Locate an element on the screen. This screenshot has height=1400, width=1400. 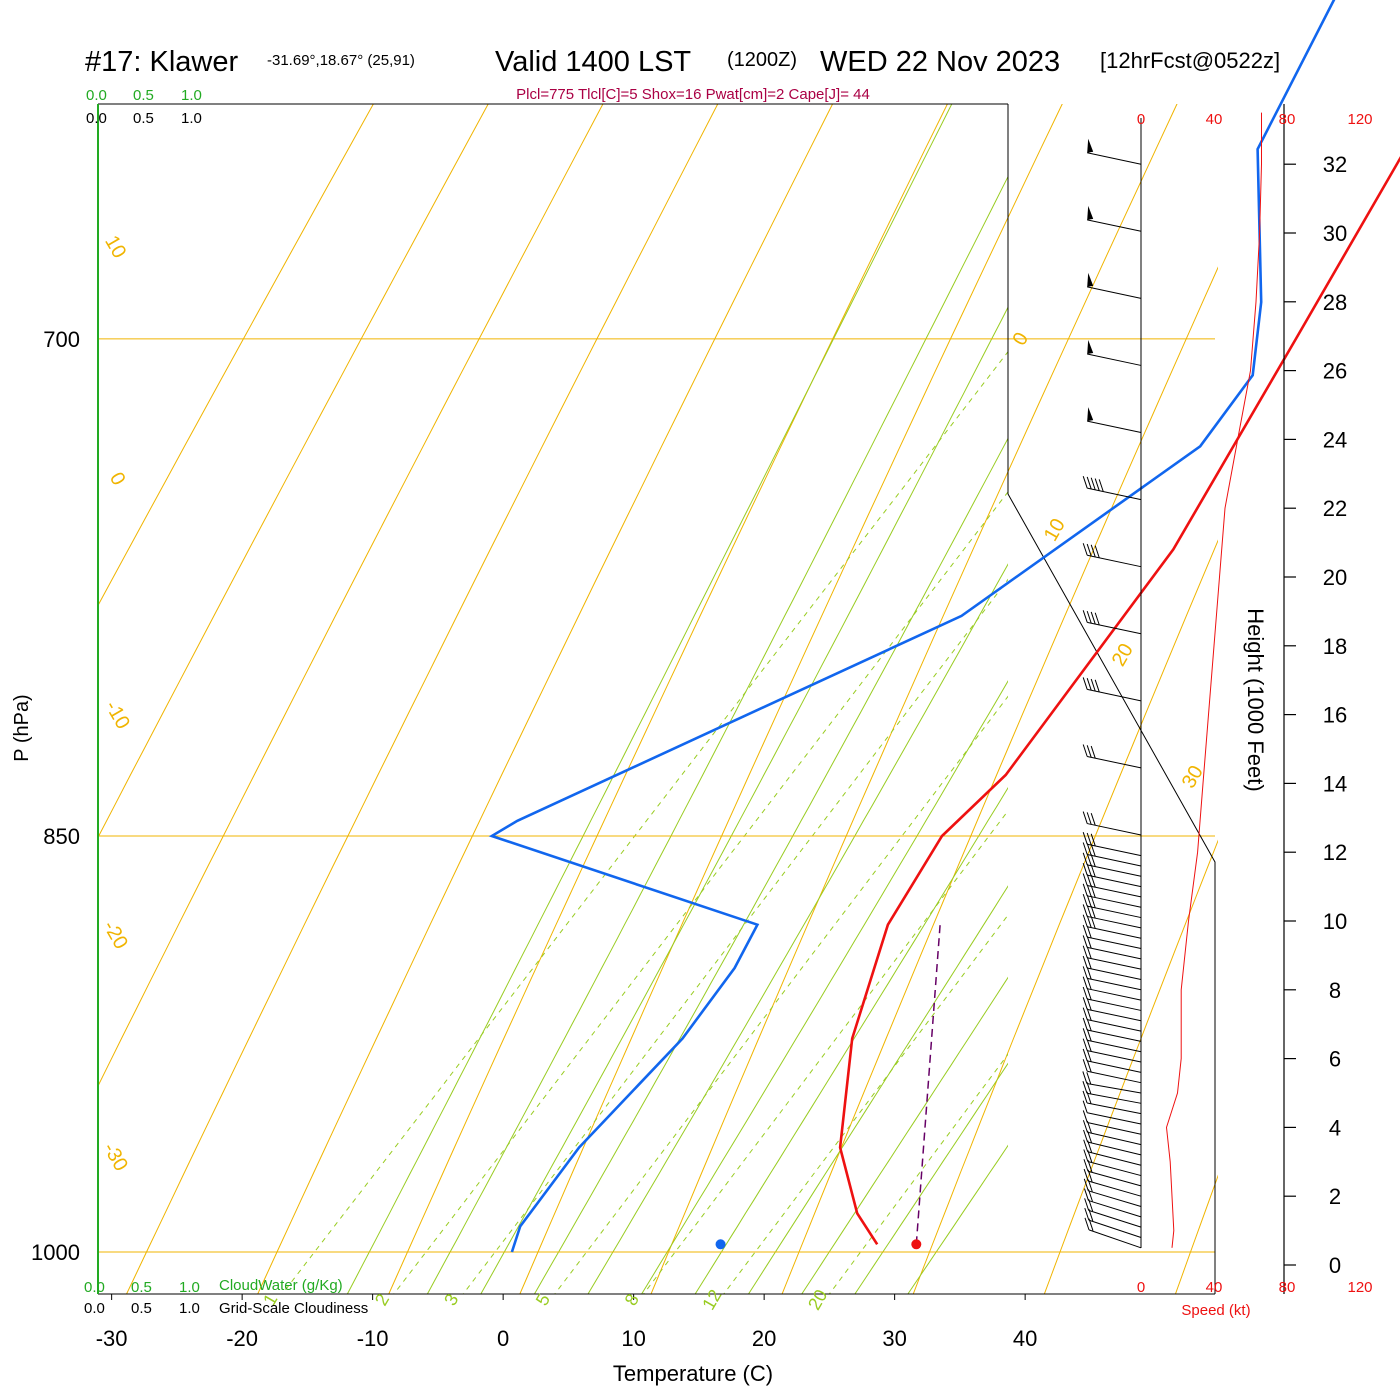
mixing-ratio-label: 2 is located at coordinates (382, 1299).